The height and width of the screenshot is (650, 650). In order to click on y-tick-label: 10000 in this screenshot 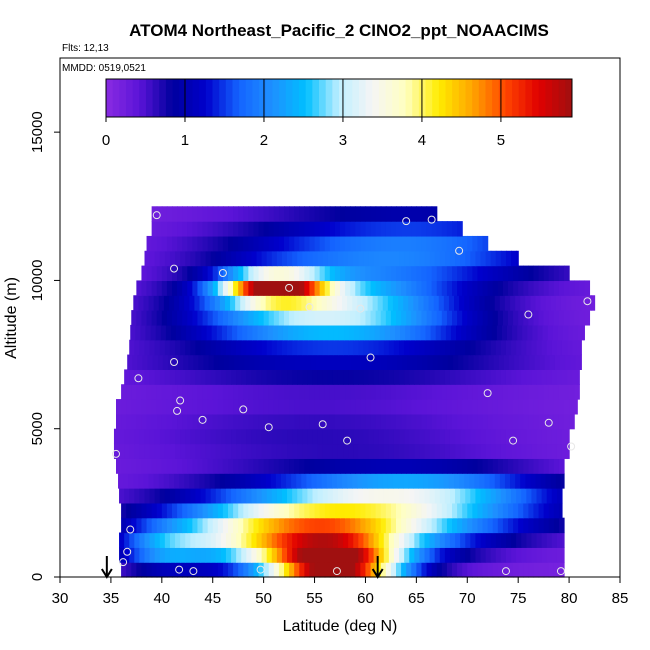, I will do `click(37, 281)`.